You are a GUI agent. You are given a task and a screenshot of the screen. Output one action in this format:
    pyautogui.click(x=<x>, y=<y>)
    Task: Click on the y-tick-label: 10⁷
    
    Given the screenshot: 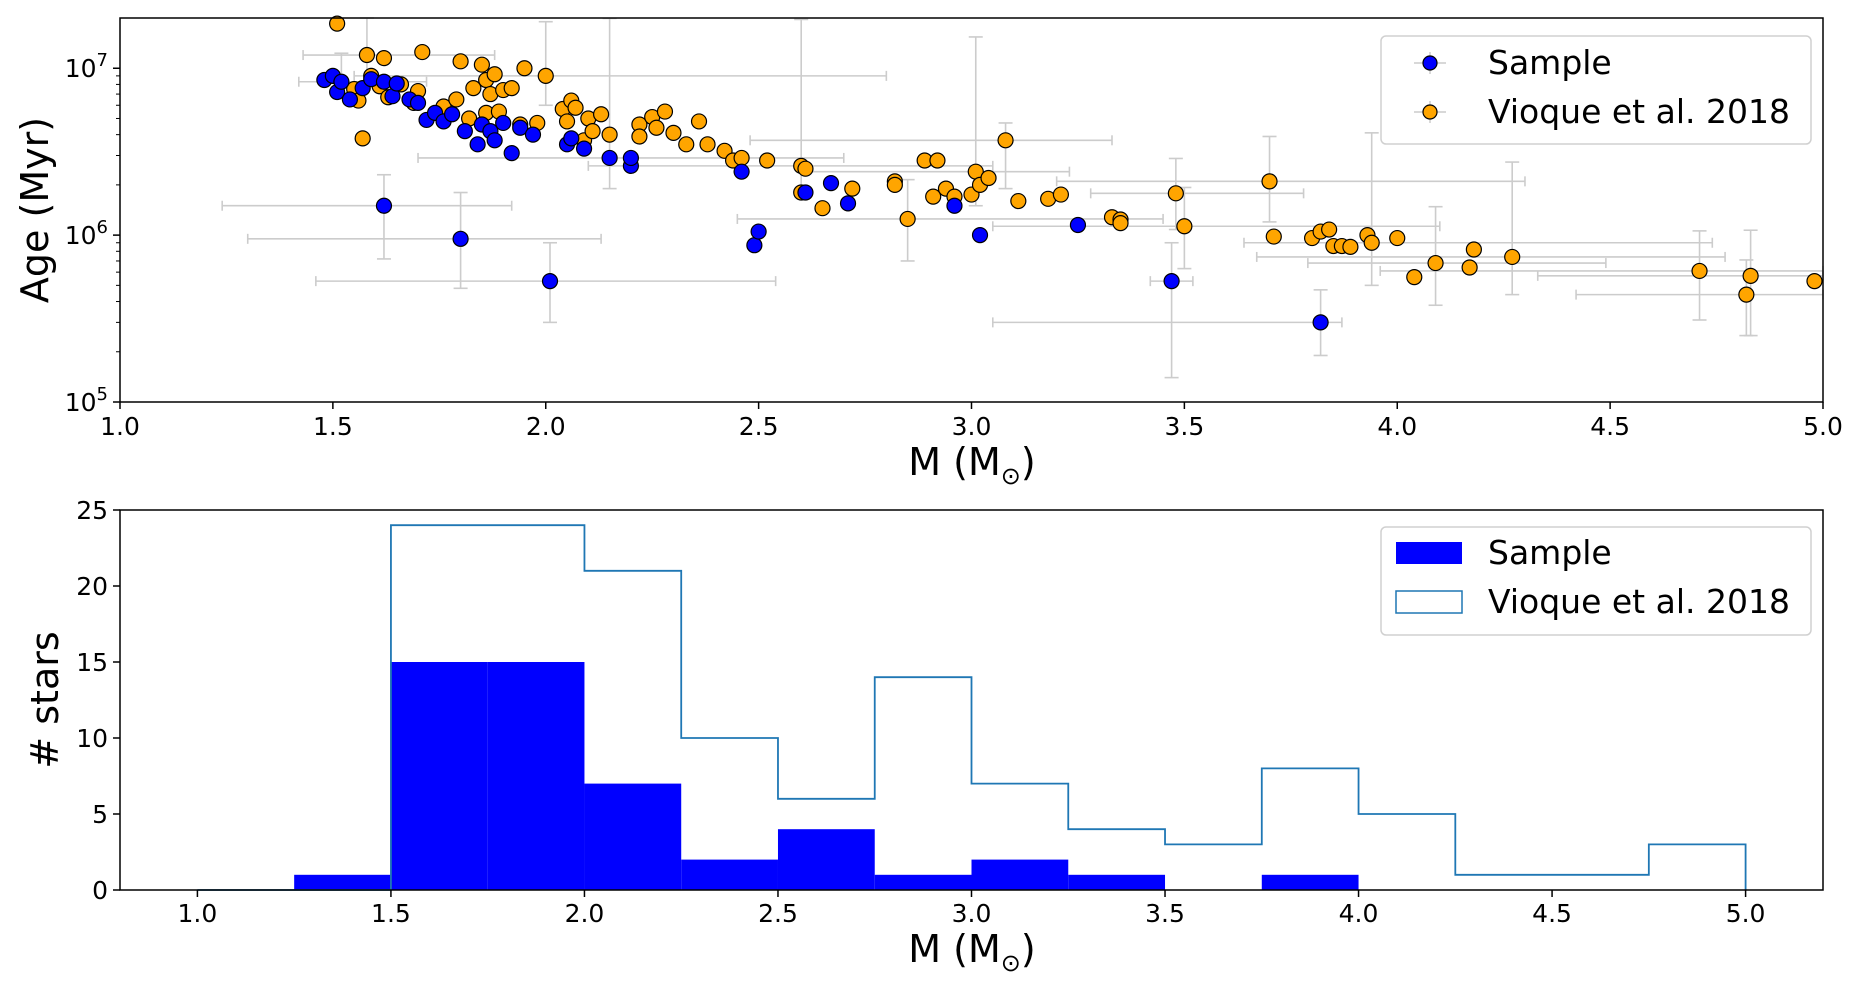 What is the action you would take?
    pyautogui.click(x=86, y=66)
    